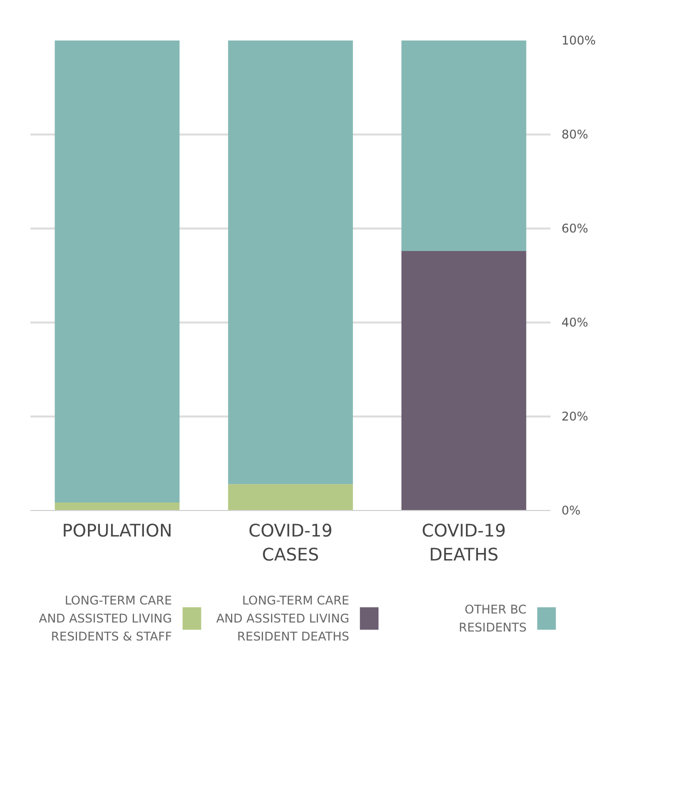 The width and height of the screenshot is (676, 802). What do you see at coordinates (117, 532) in the screenshot?
I see `x-tick-label: POPULATION` at bounding box center [117, 532].